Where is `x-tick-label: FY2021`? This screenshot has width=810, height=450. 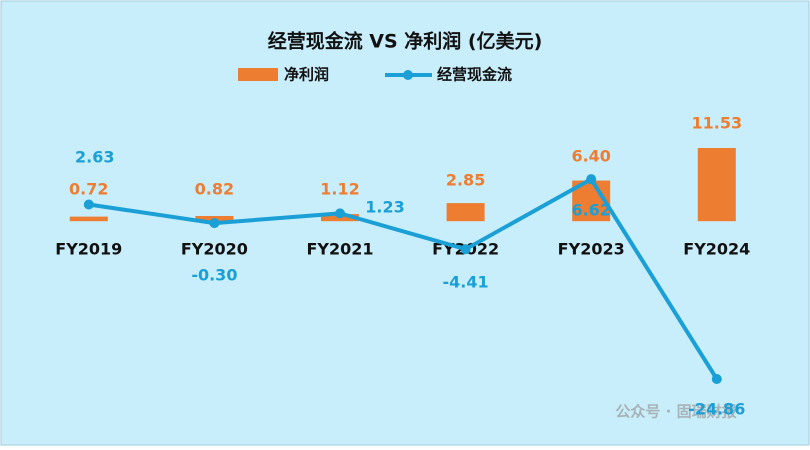
x-tick-label: FY2021 is located at coordinates (339, 249).